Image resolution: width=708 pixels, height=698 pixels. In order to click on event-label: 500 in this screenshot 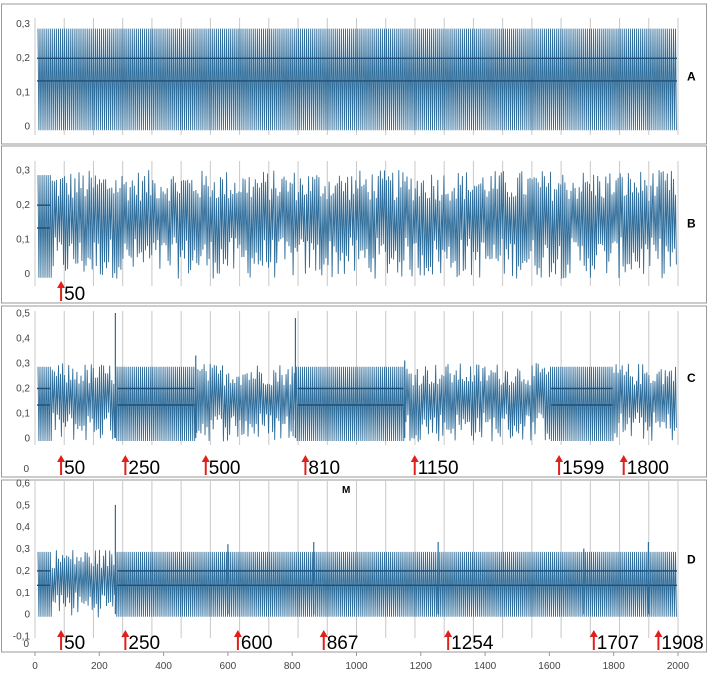, I will do `click(225, 468)`.